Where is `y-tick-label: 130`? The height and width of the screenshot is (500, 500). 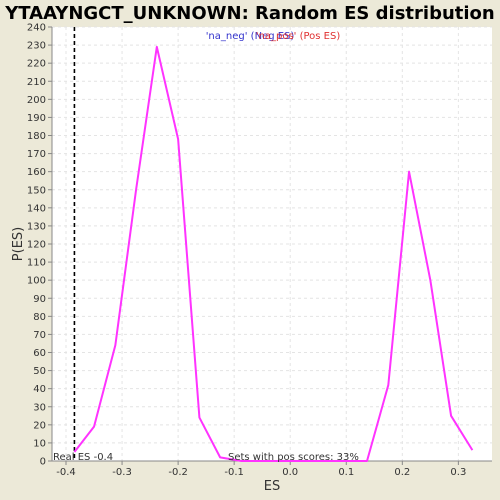 y-tick-label: 130 is located at coordinates (36, 226).